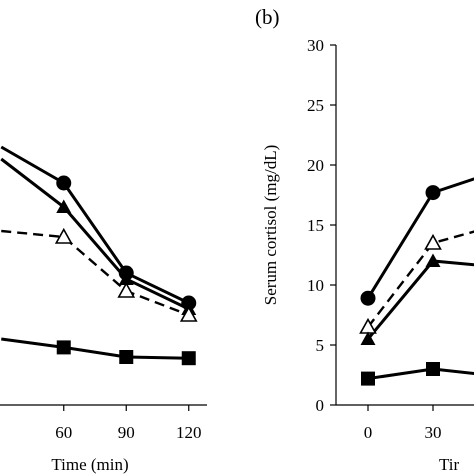 The height and width of the screenshot is (474, 474). I want to click on panel-a-x-tick-label: 90, so click(126, 432).